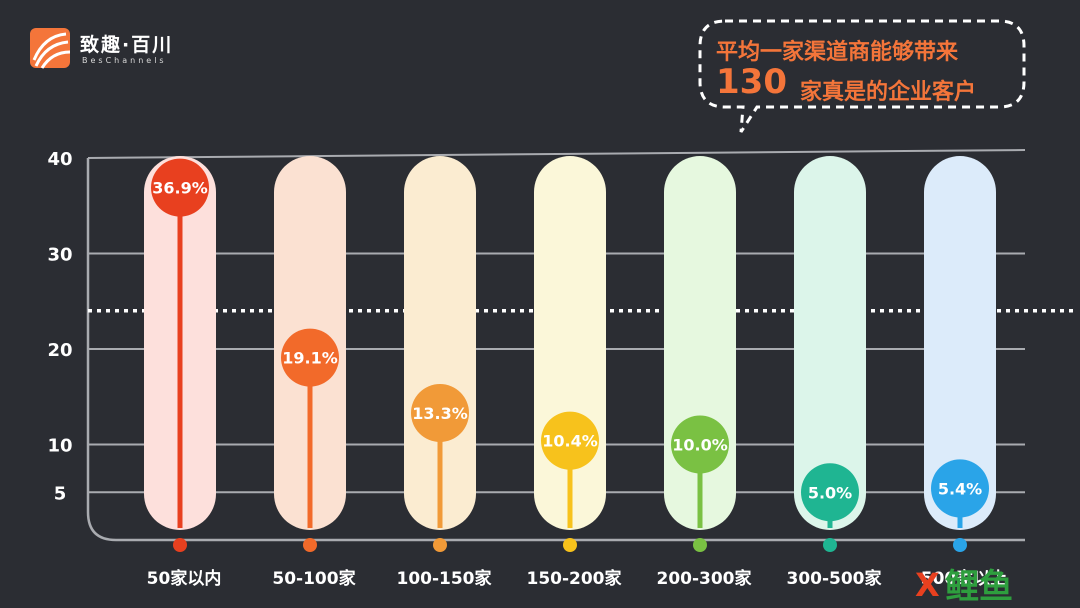 The height and width of the screenshot is (608, 1080). Describe the element at coordinates (59, 159) in the screenshot. I see `y-tick-label: 40` at that location.